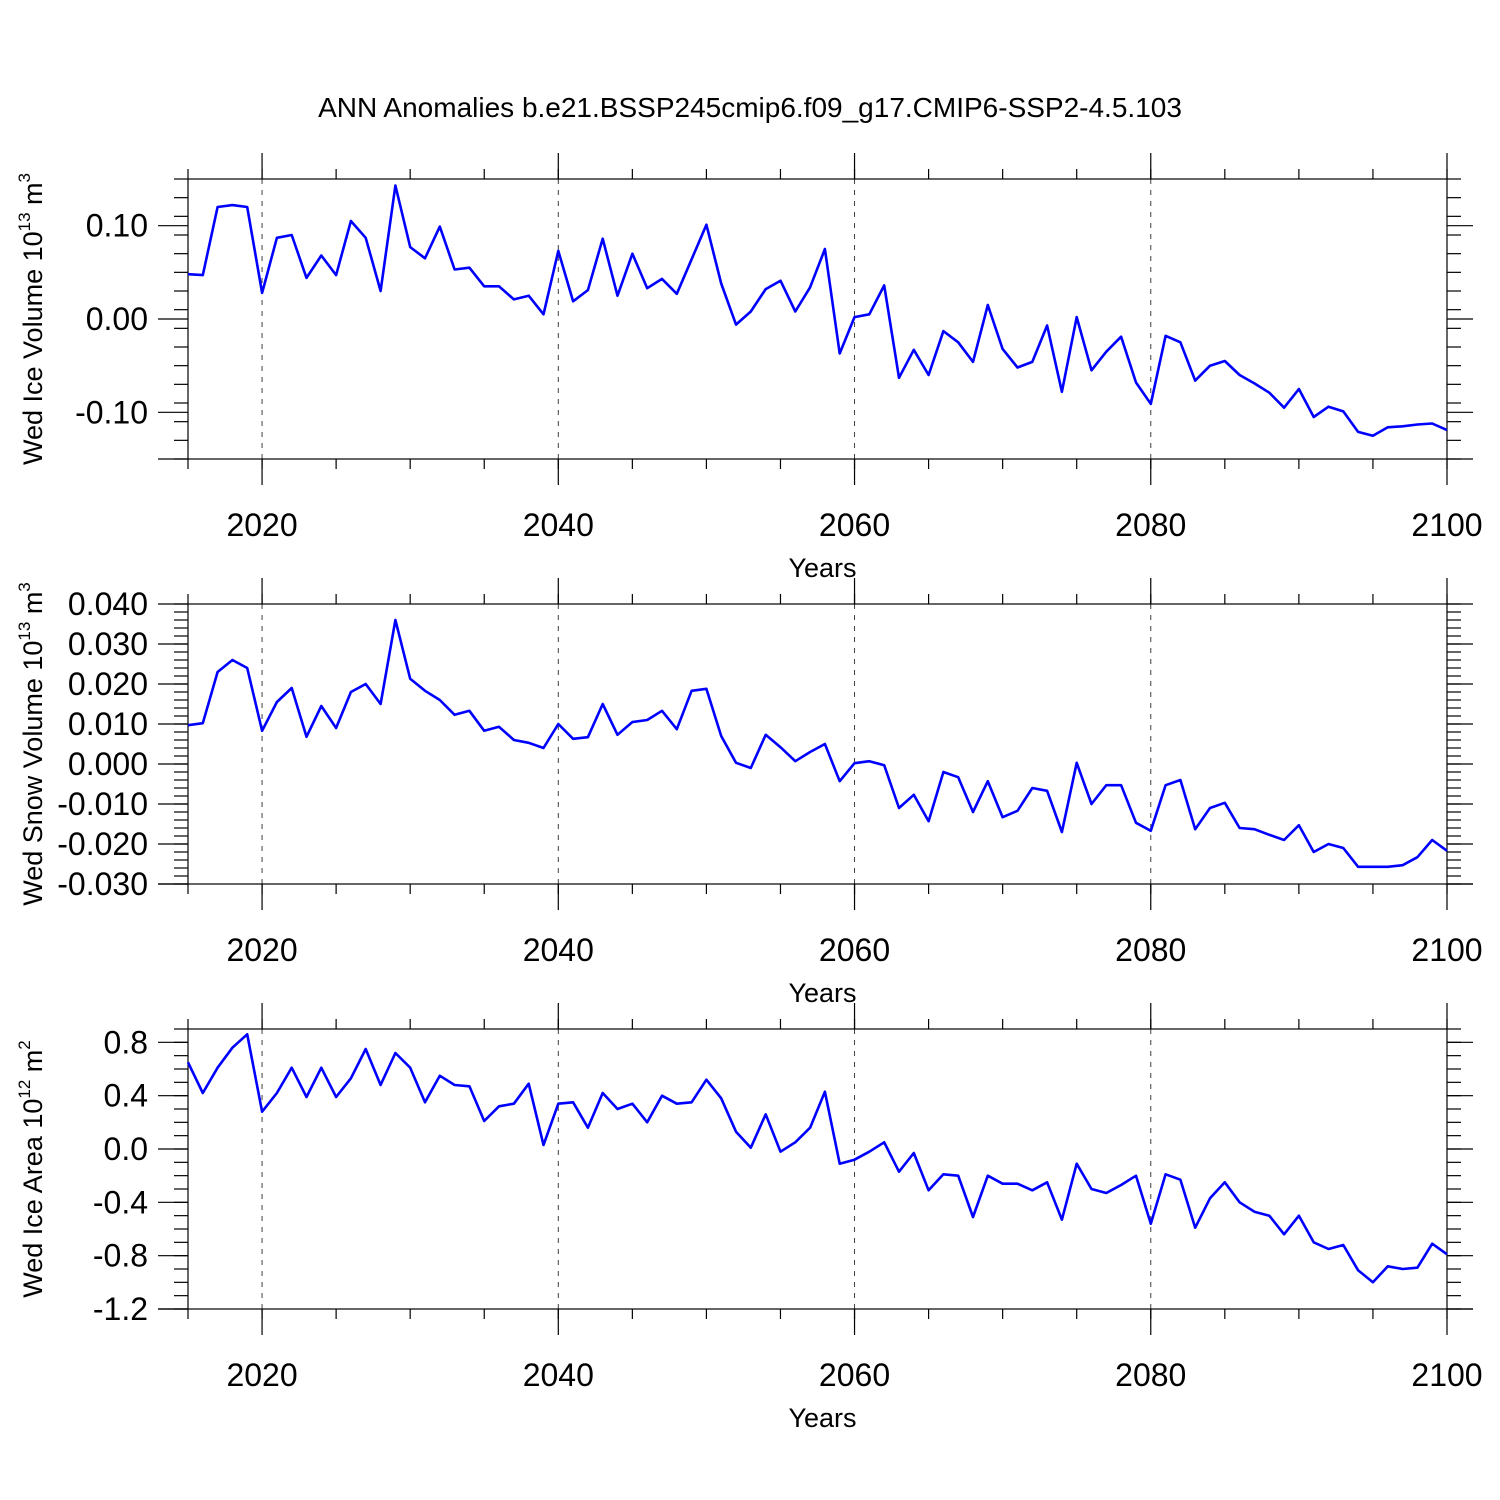 The height and width of the screenshot is (1500, 1500). What do you see at coordinates (108, 684) in the screenshot?
I see `y-tick-label: 0.020` at bounding box center [108, 684].